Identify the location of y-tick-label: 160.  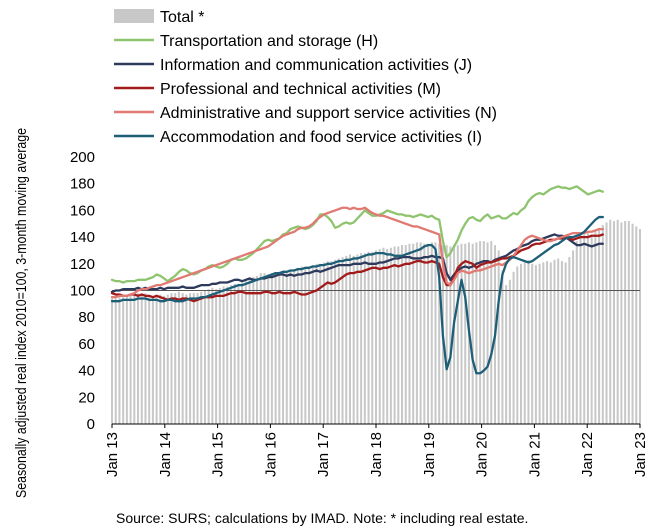
(82, 210).